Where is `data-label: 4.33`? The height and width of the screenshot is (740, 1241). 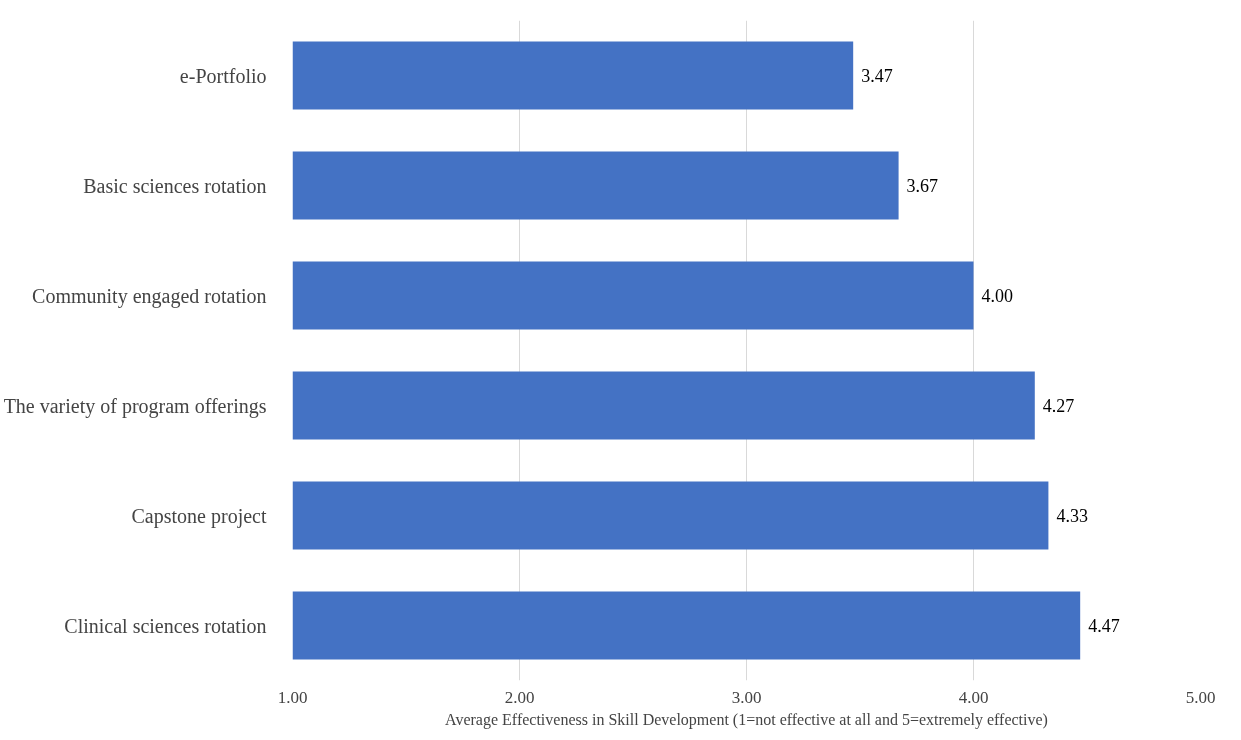
data-label: 4.33 is located at coordinates (1072, 516).